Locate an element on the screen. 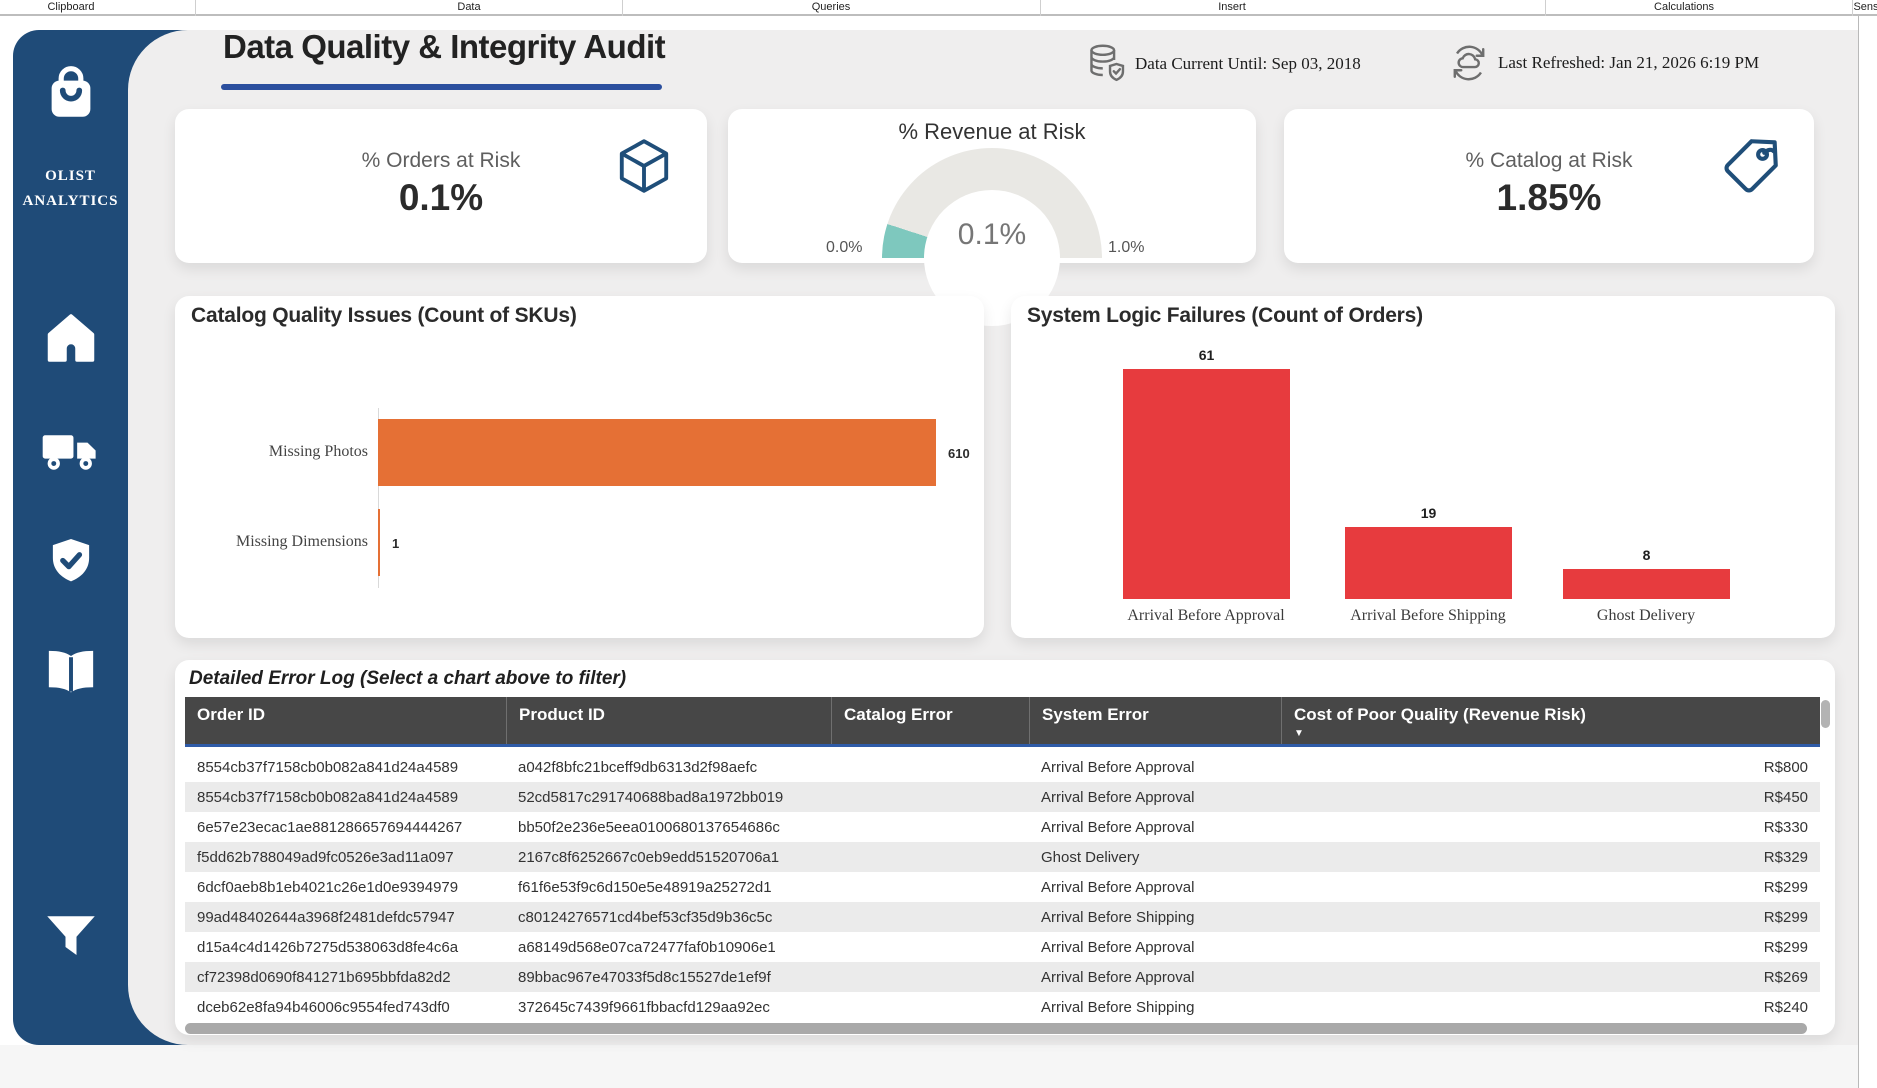 This screenshot has height=1088, width=1877. table-cell: 6e57e23ecac1ae881286657694444267 is located at coordinates (330, 827).